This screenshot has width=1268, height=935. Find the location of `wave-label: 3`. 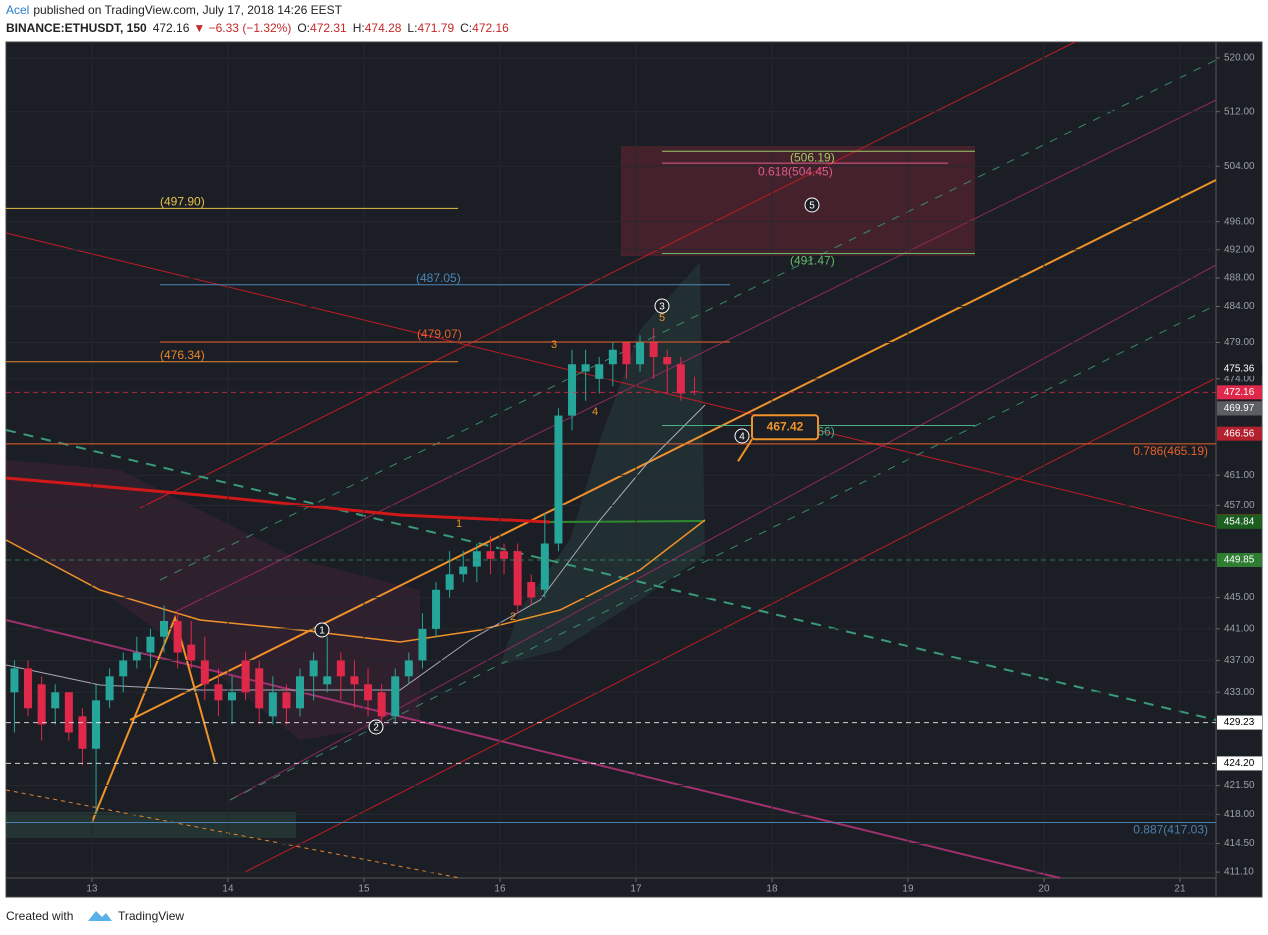

wave-label: 3 is located at coordinates (662, 307).